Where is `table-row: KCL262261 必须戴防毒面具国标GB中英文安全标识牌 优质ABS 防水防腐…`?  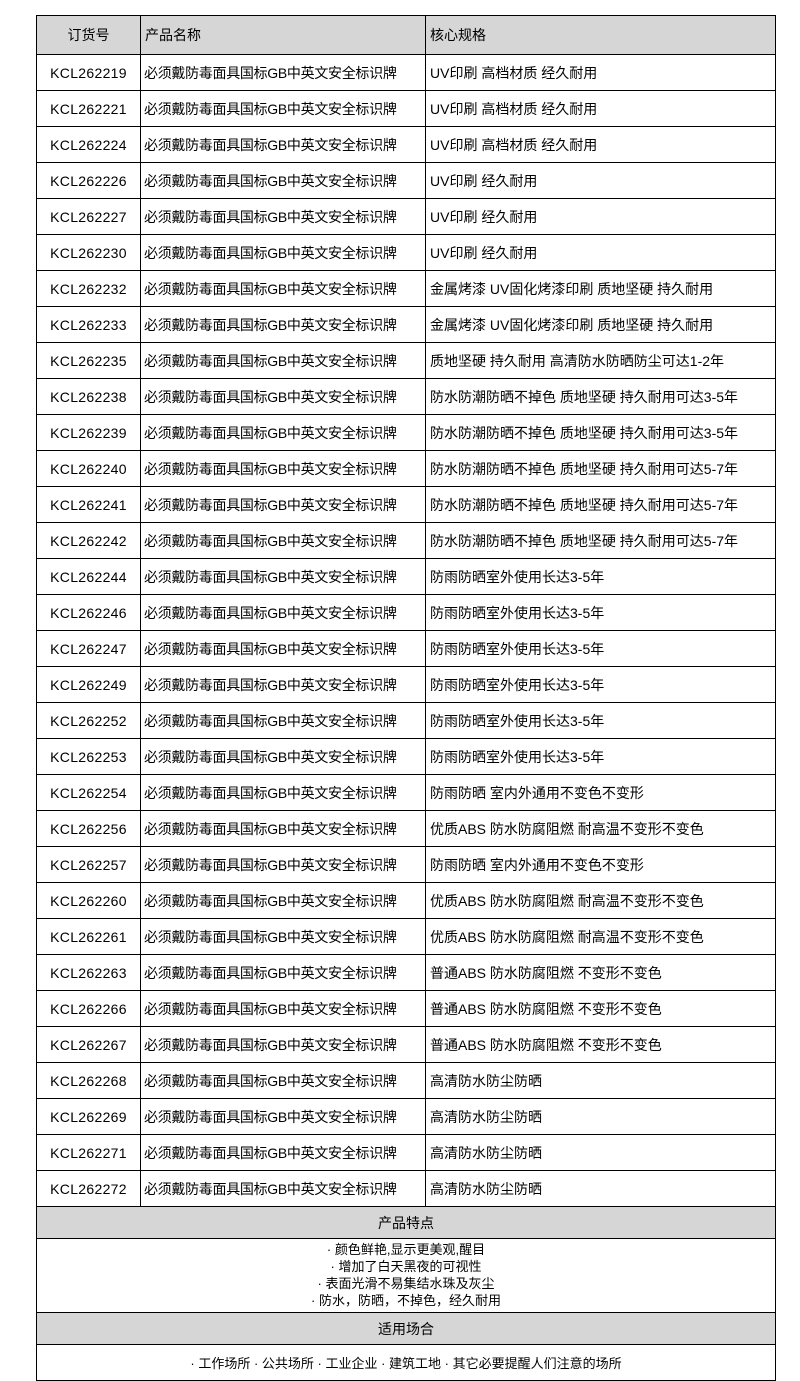
table-row: KCL262261 必须戴防毒面具国标GB中英文安全标识牌 优质ABS 防水防腐… is located at coordinates (406, 936).